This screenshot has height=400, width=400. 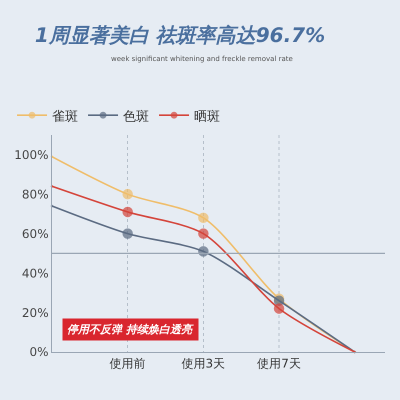 I want to click on y-tick-label: 20%, so click(x=35, y=313).